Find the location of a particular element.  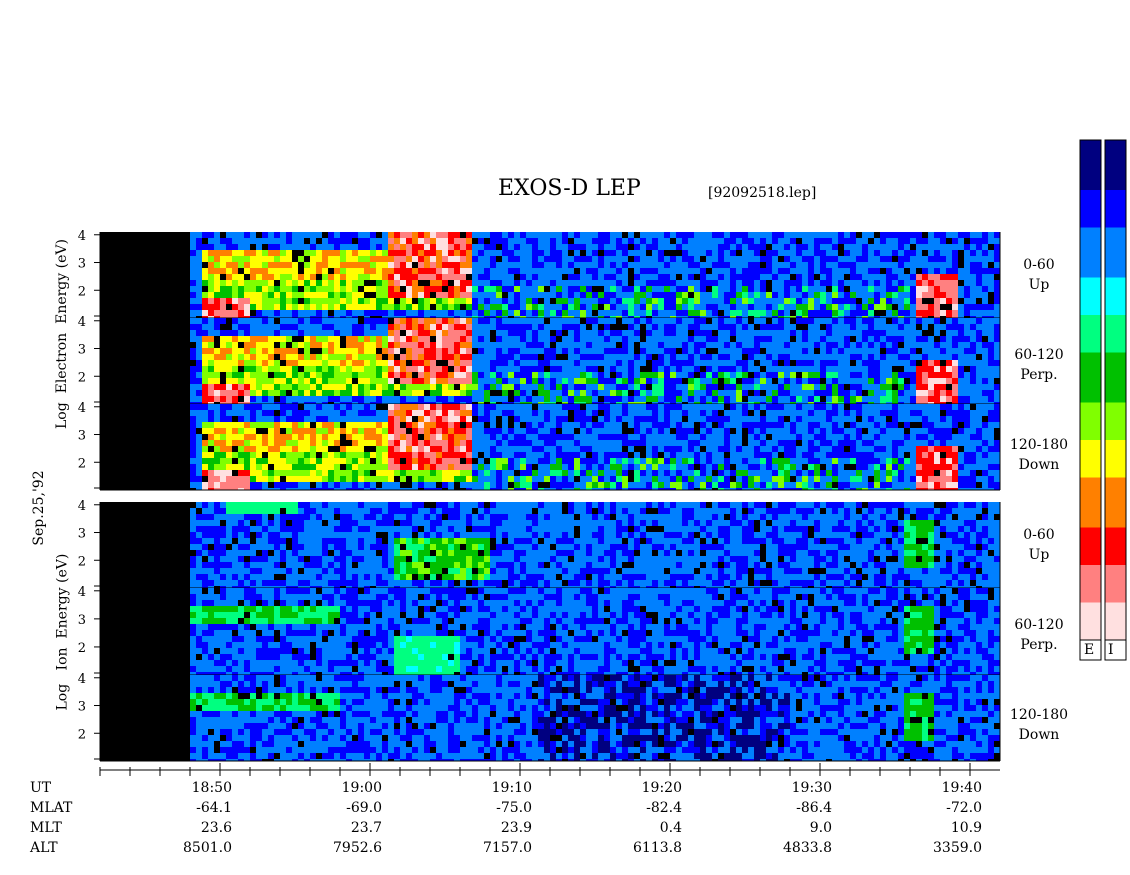

no-data-region is located at coordinates (145, 447).